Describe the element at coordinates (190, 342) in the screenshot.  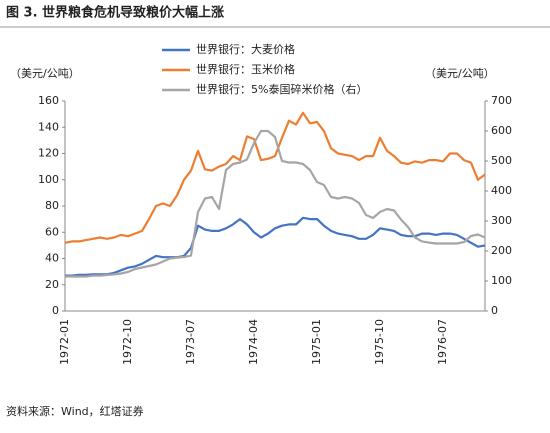
I see `x-tick-label: 1973-07` at that location.